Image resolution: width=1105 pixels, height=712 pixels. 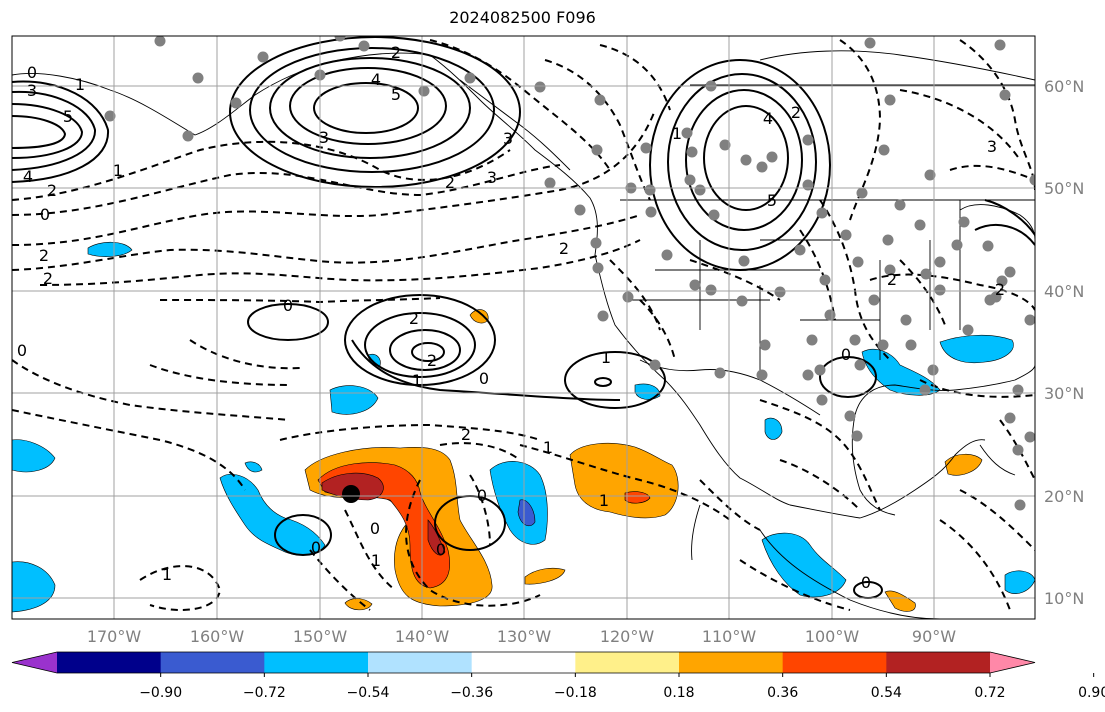 What do you see at coordinates (934, 636) in the screenshot?
I see `lon-label-90w: 90°W` at bounding box center [934, 636].